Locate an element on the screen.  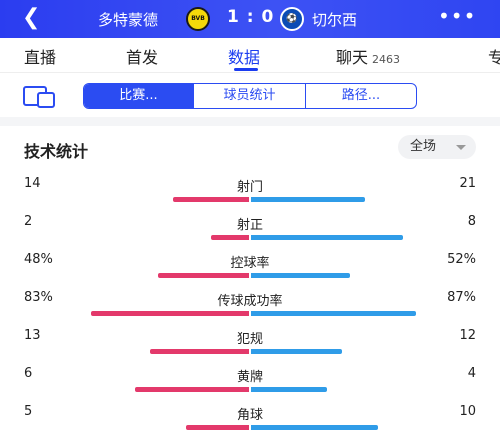
split-screen-icon is located at coordinates (40, 96).